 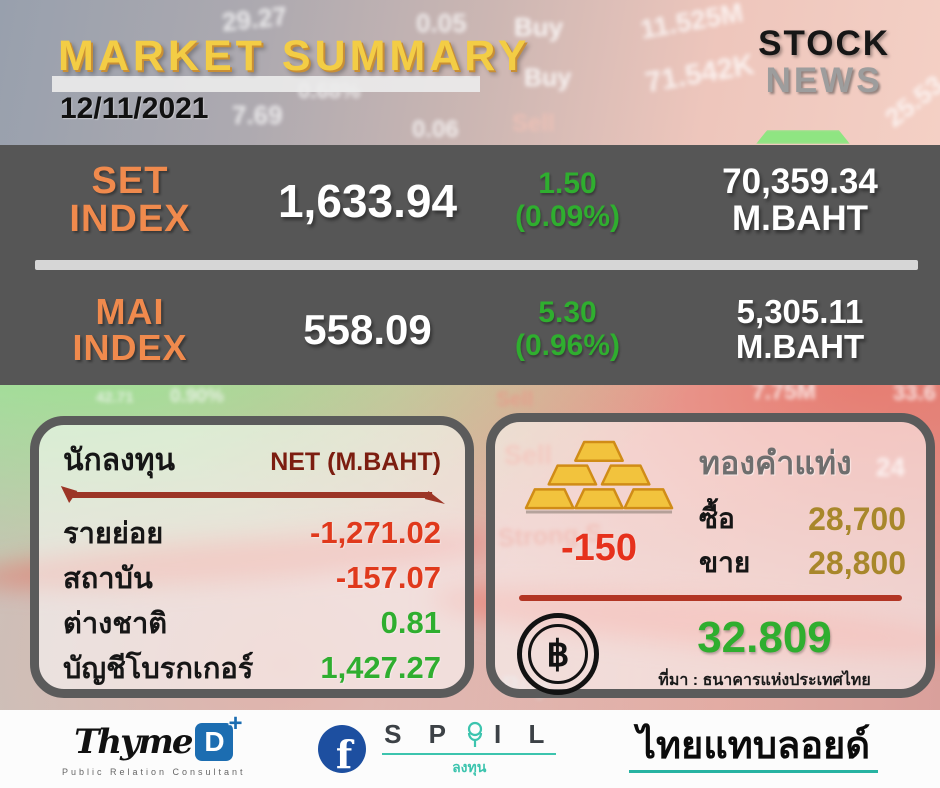 I want to click on gold-panel-top: -150 ทองคำแท่ง ซื้อ 28,700 ขาย 28,800, so click(x=710, y=510).